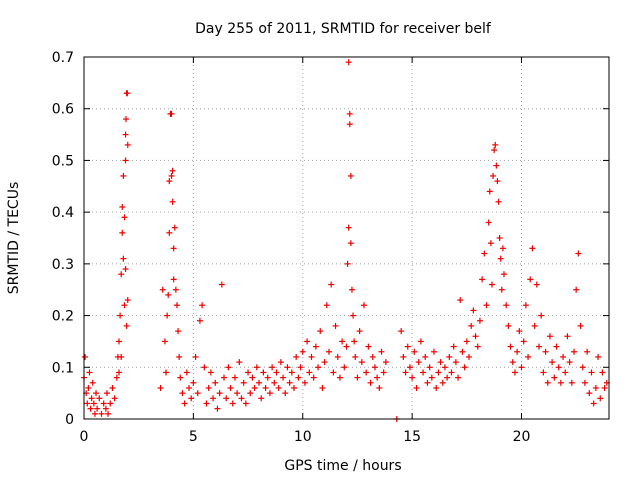 The image size is (640, 480). I want to click on x-tick-label: 10, so click(303, 437).